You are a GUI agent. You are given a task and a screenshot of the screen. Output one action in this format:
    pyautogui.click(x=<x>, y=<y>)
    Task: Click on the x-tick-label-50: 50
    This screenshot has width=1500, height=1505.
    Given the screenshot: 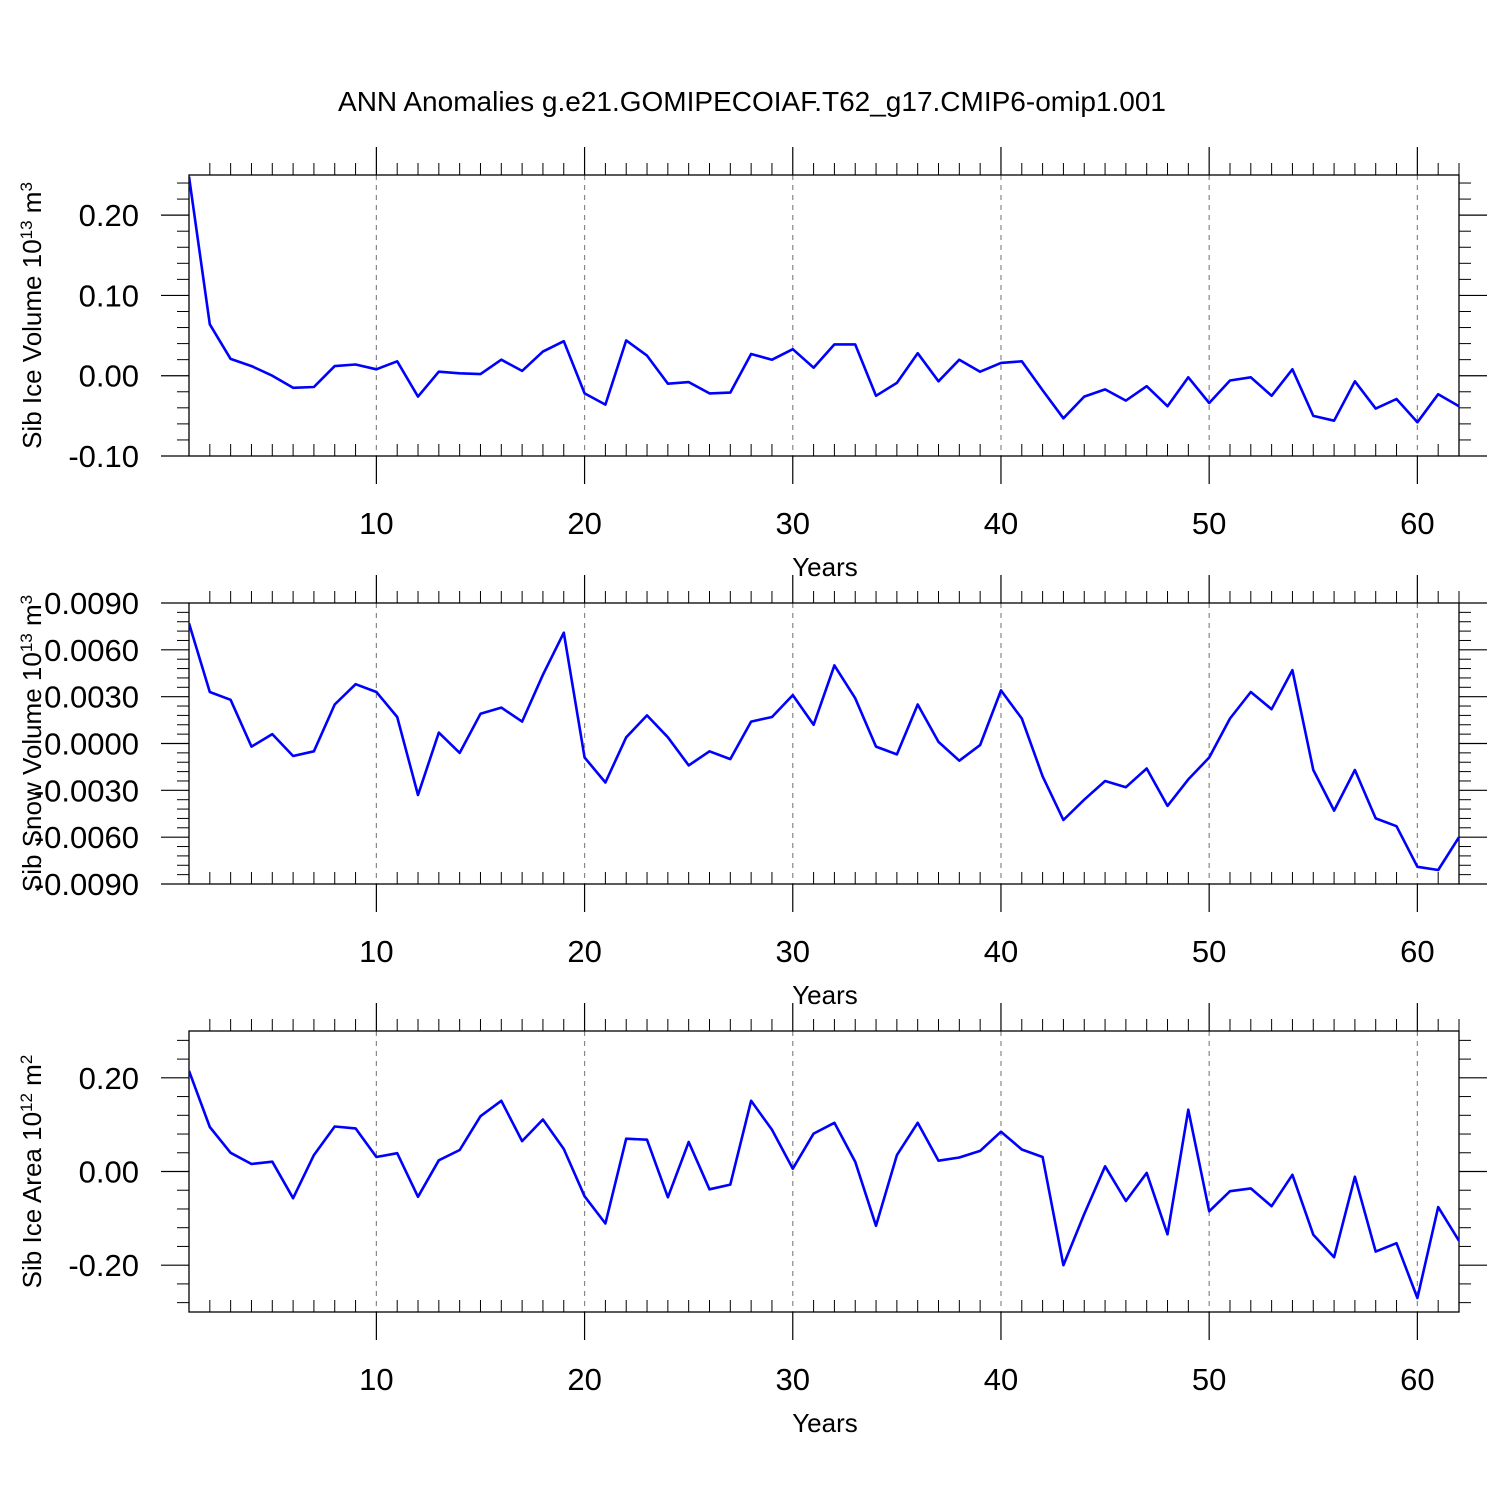 What is the action you would take?
    pyautogui.click(x=1209, y=951)
    